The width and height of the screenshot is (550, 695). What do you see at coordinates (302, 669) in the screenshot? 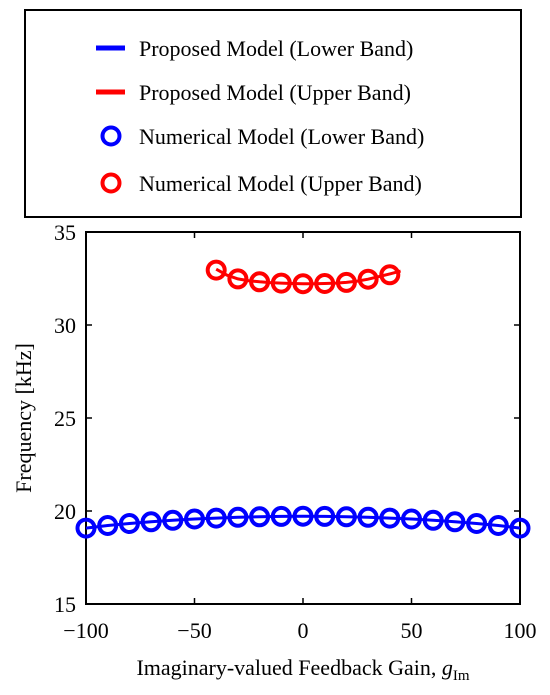
I see `x-axis-label: Imaginary-valued Feedback Gain, gIm` at bounding box center [302, 669].